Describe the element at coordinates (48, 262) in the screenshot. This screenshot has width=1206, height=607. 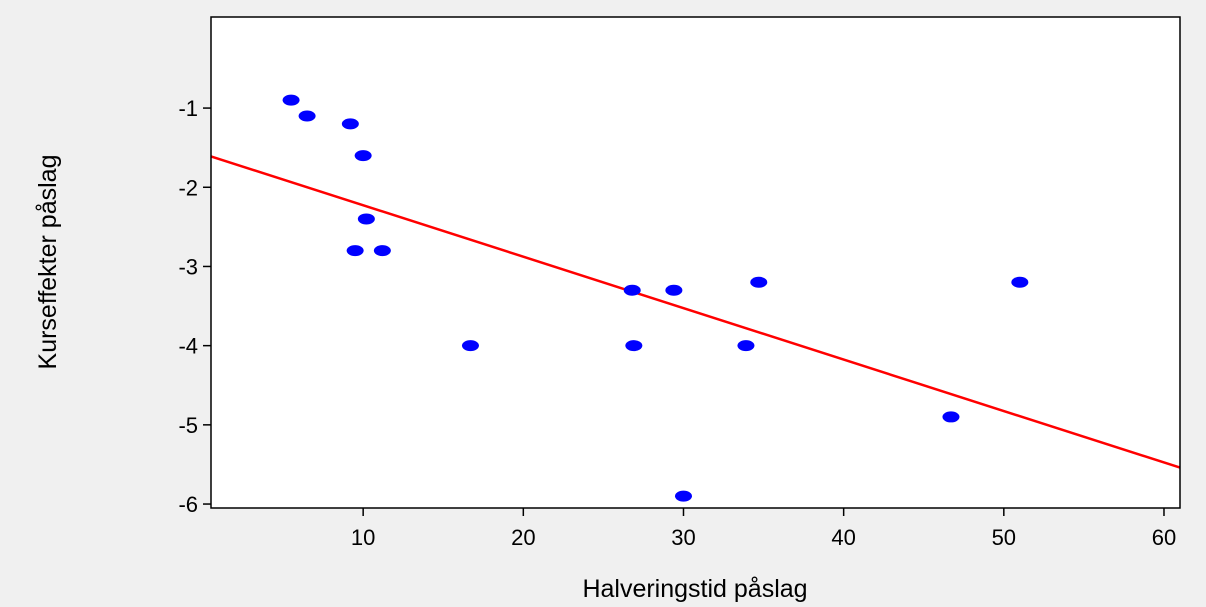
I see `y-axis-label: Kurseffekter påslag` at that location.